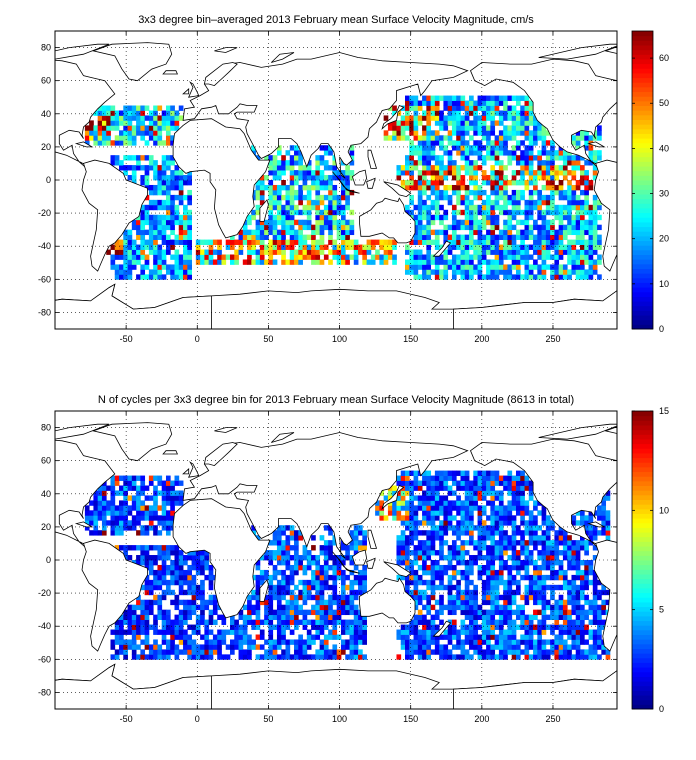  Describe the element at coordinates (664, 103) in the screenshot. I see `colorbar-tick-label: 50` at that location.